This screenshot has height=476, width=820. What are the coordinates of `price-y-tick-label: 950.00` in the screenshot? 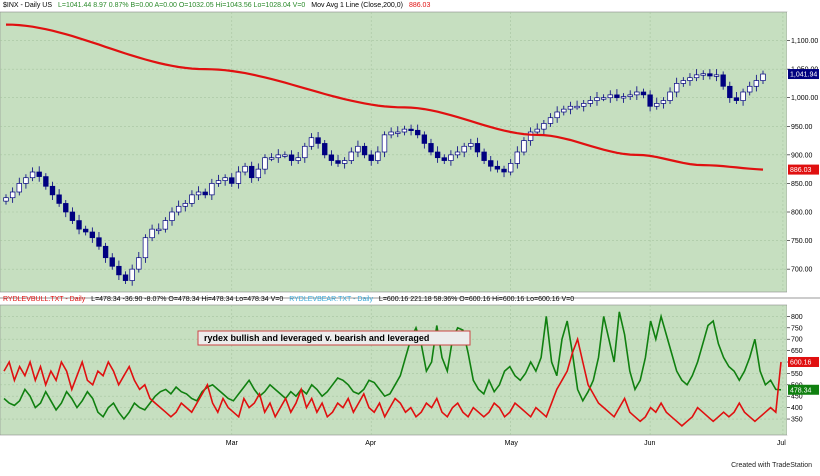 It's located at (802, 127).